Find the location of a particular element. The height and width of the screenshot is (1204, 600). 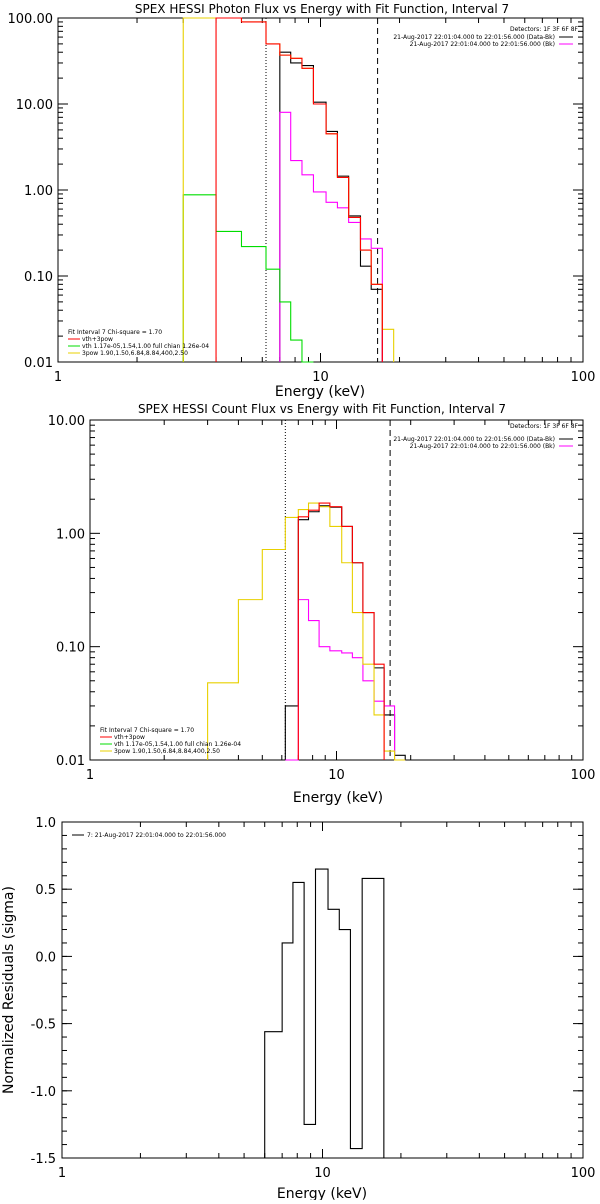

y-tick-label: 1.0 is located at coordinates (45, 823).